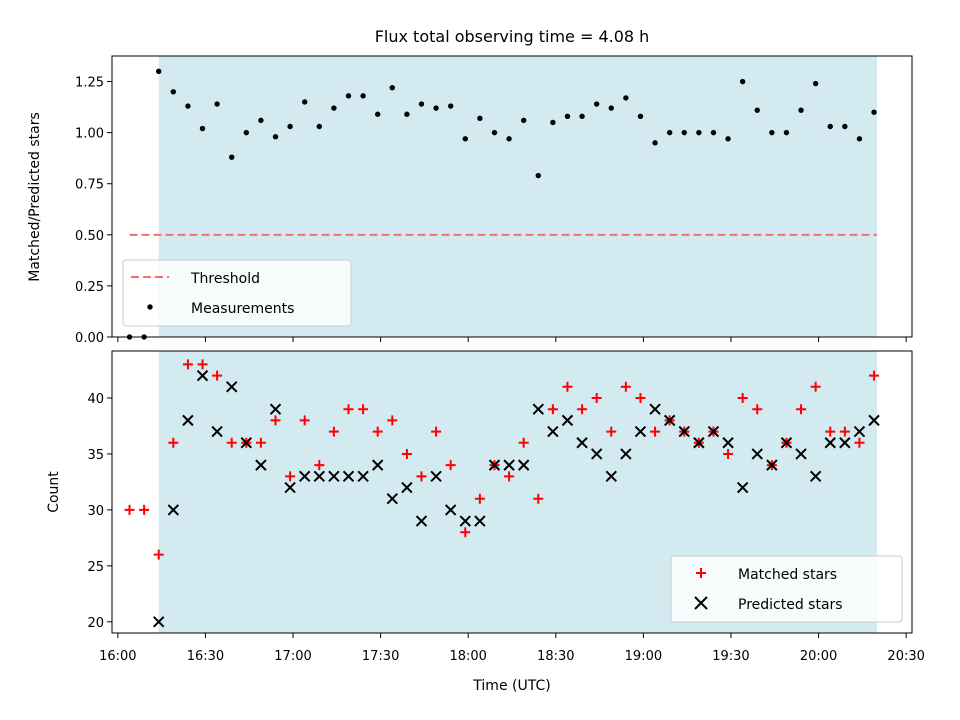 The width and height of the screenshot is (960, 720). I want to click on x-tick-label: 18:30, so click(555, 656).